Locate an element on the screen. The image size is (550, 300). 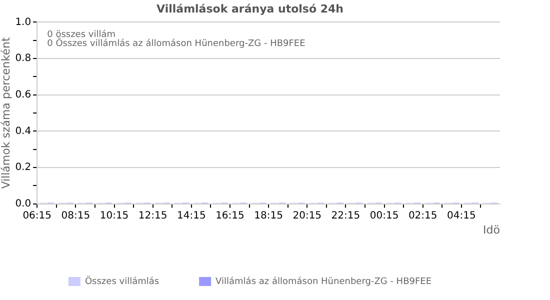
x-tick-label: 20:15 is located at coordinates (307, 216).